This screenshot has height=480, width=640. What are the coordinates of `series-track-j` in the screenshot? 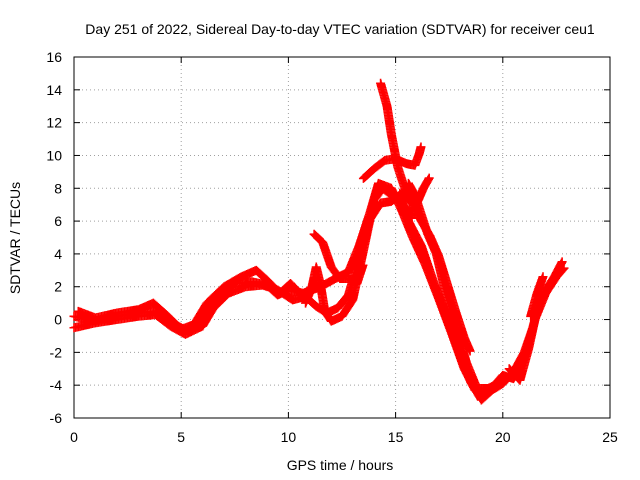 It's located at (535, 321).